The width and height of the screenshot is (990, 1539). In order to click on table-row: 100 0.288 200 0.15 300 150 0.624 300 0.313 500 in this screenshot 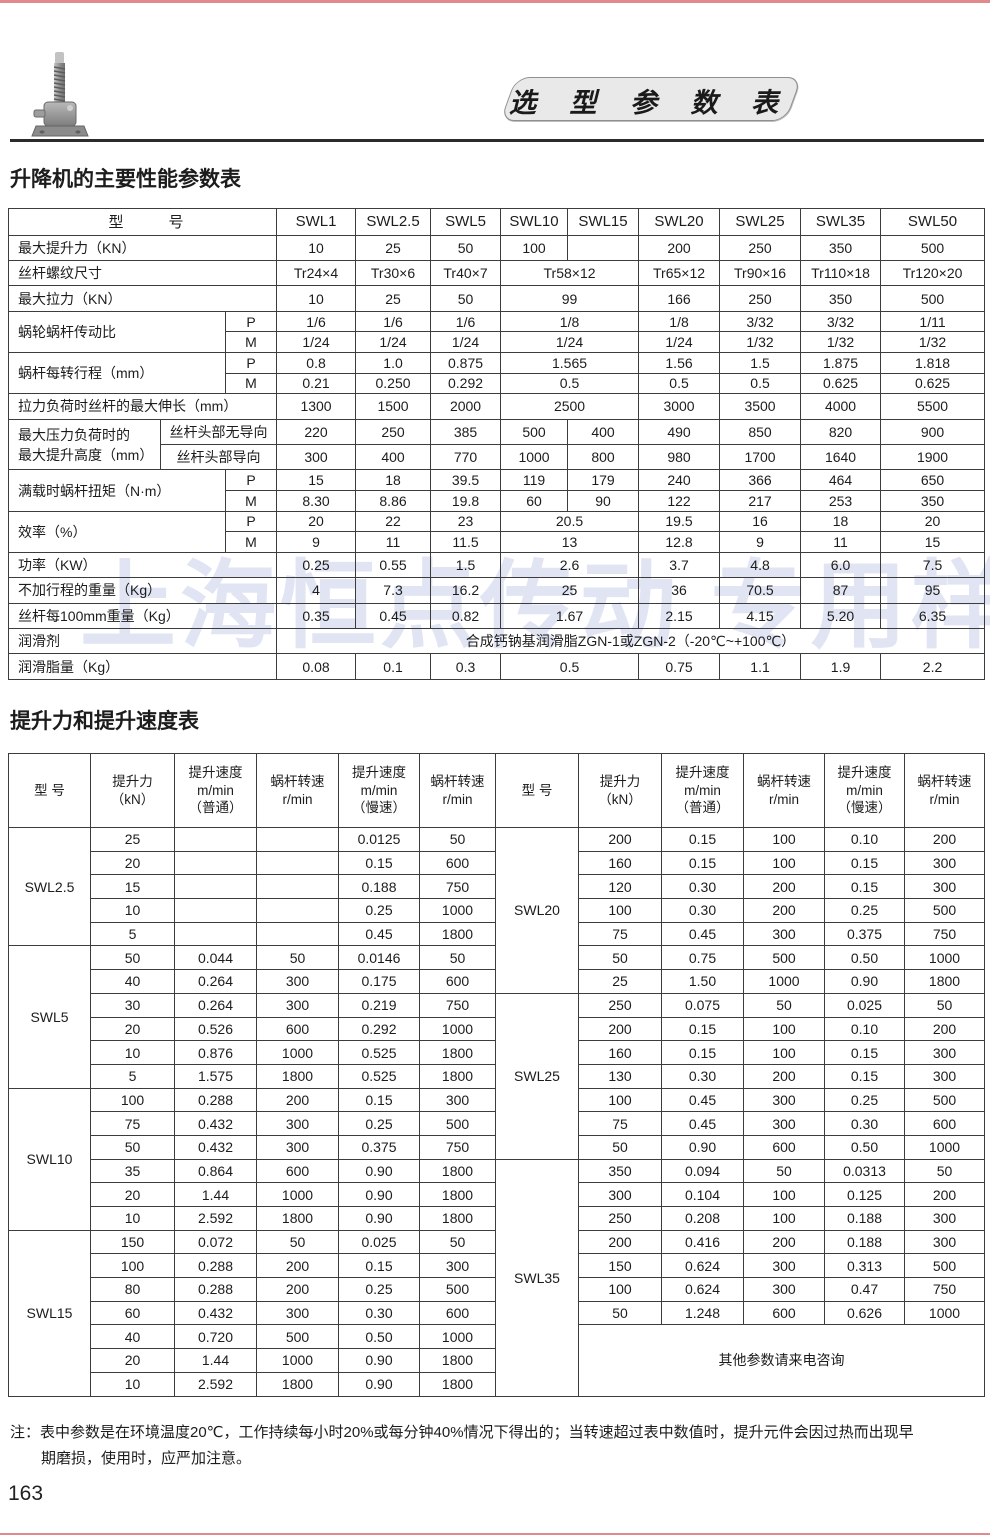, I will do `click(497, 1266)`.